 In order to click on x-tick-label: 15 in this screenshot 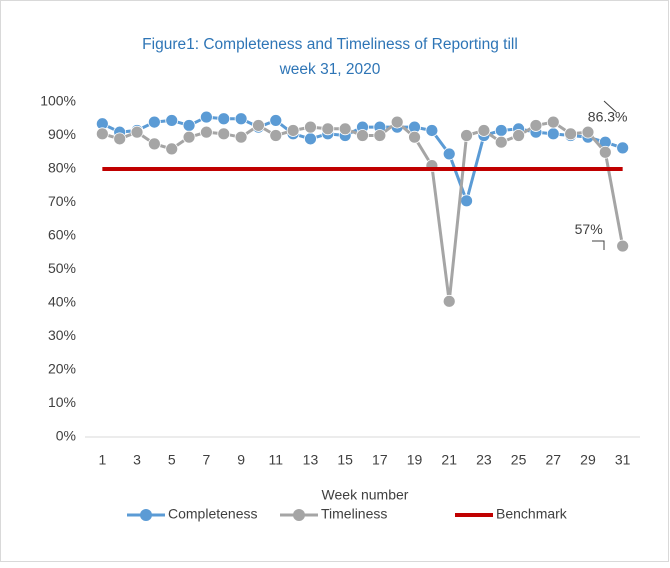, I will do `click(345, 460)`.